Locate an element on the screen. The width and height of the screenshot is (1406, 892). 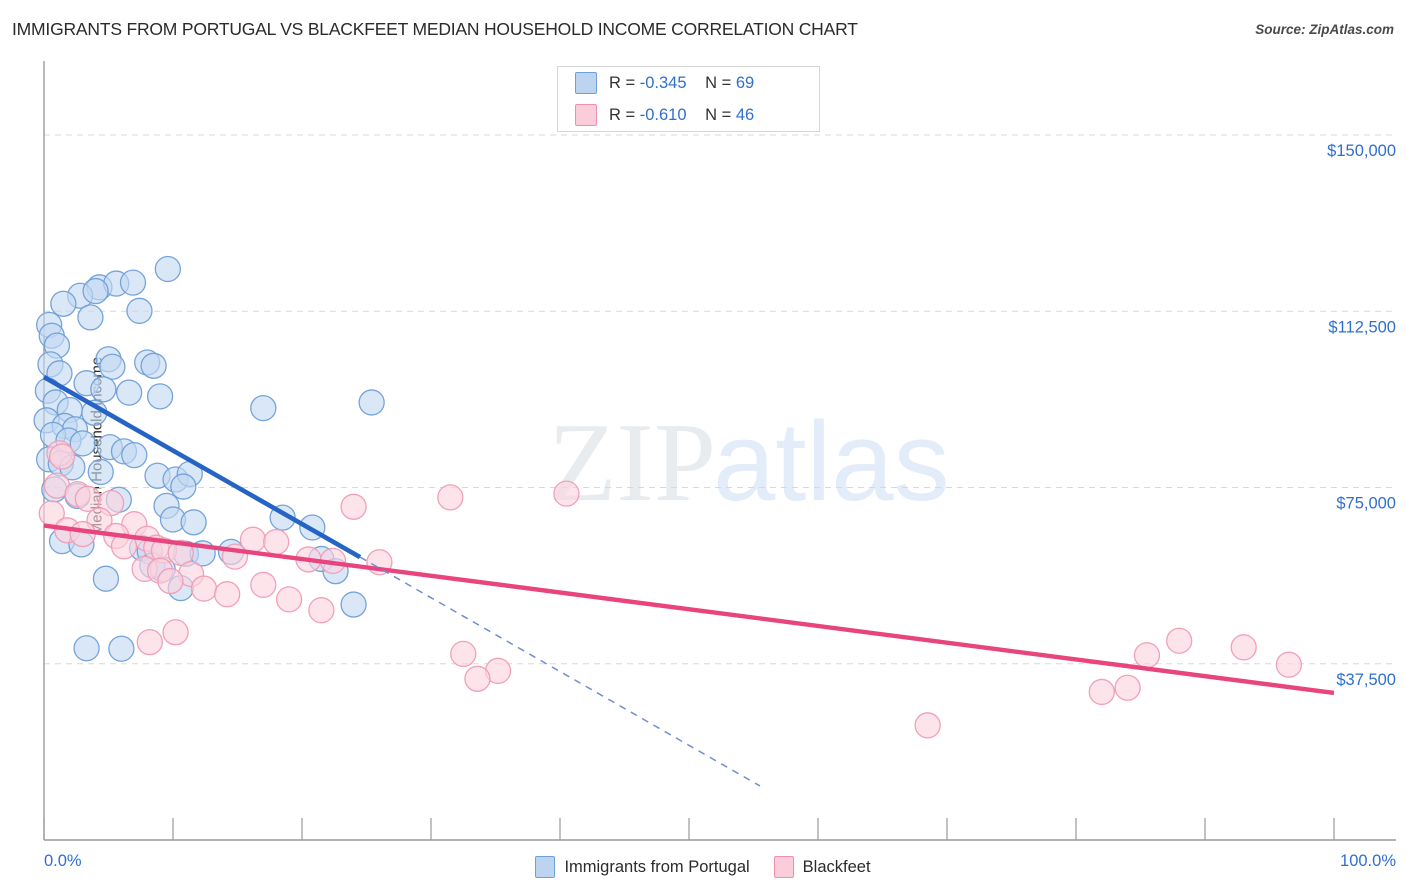
stats-legend-text-blackfeet: R = -0.610 N = 46 is located at coordinates (681, 115).